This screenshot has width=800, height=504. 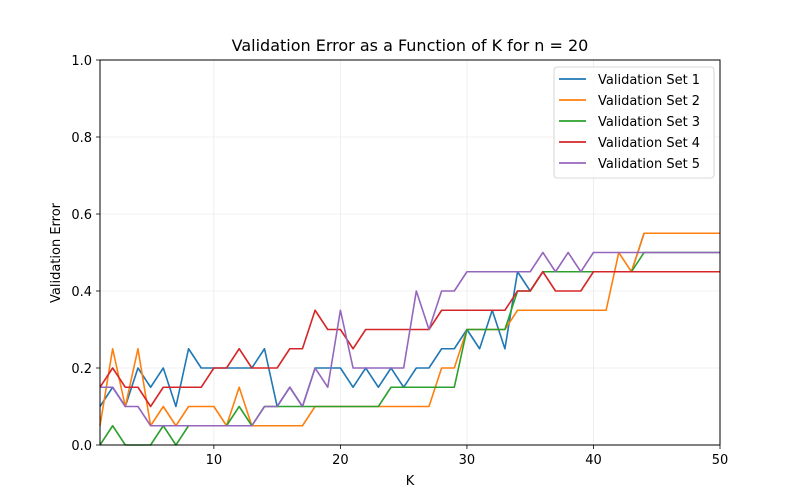 I want to click on y-axis-label: Validation Error, so click(x=56, y=252).